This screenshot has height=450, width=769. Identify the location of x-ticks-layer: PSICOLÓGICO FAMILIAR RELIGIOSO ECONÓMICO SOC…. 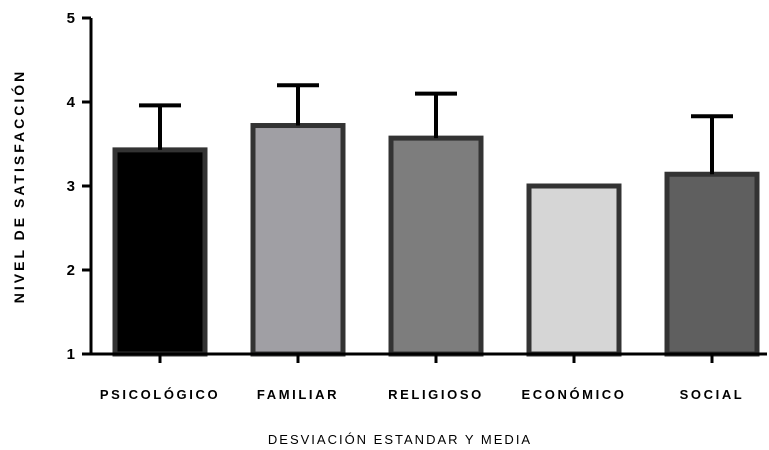
(422, 378).